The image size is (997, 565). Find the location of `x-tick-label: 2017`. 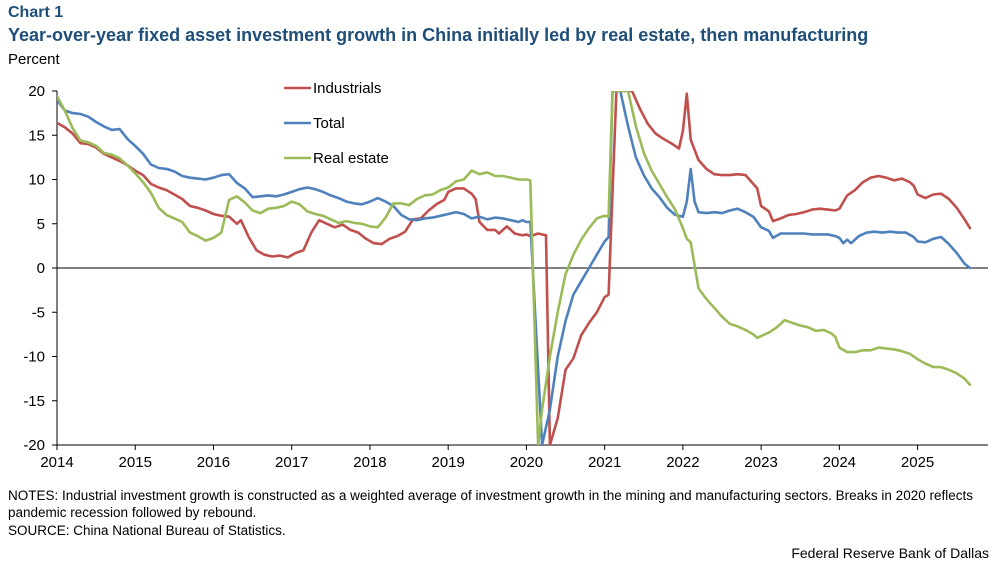

x-tick-label: 2017 is located at coordinates (291, 462).